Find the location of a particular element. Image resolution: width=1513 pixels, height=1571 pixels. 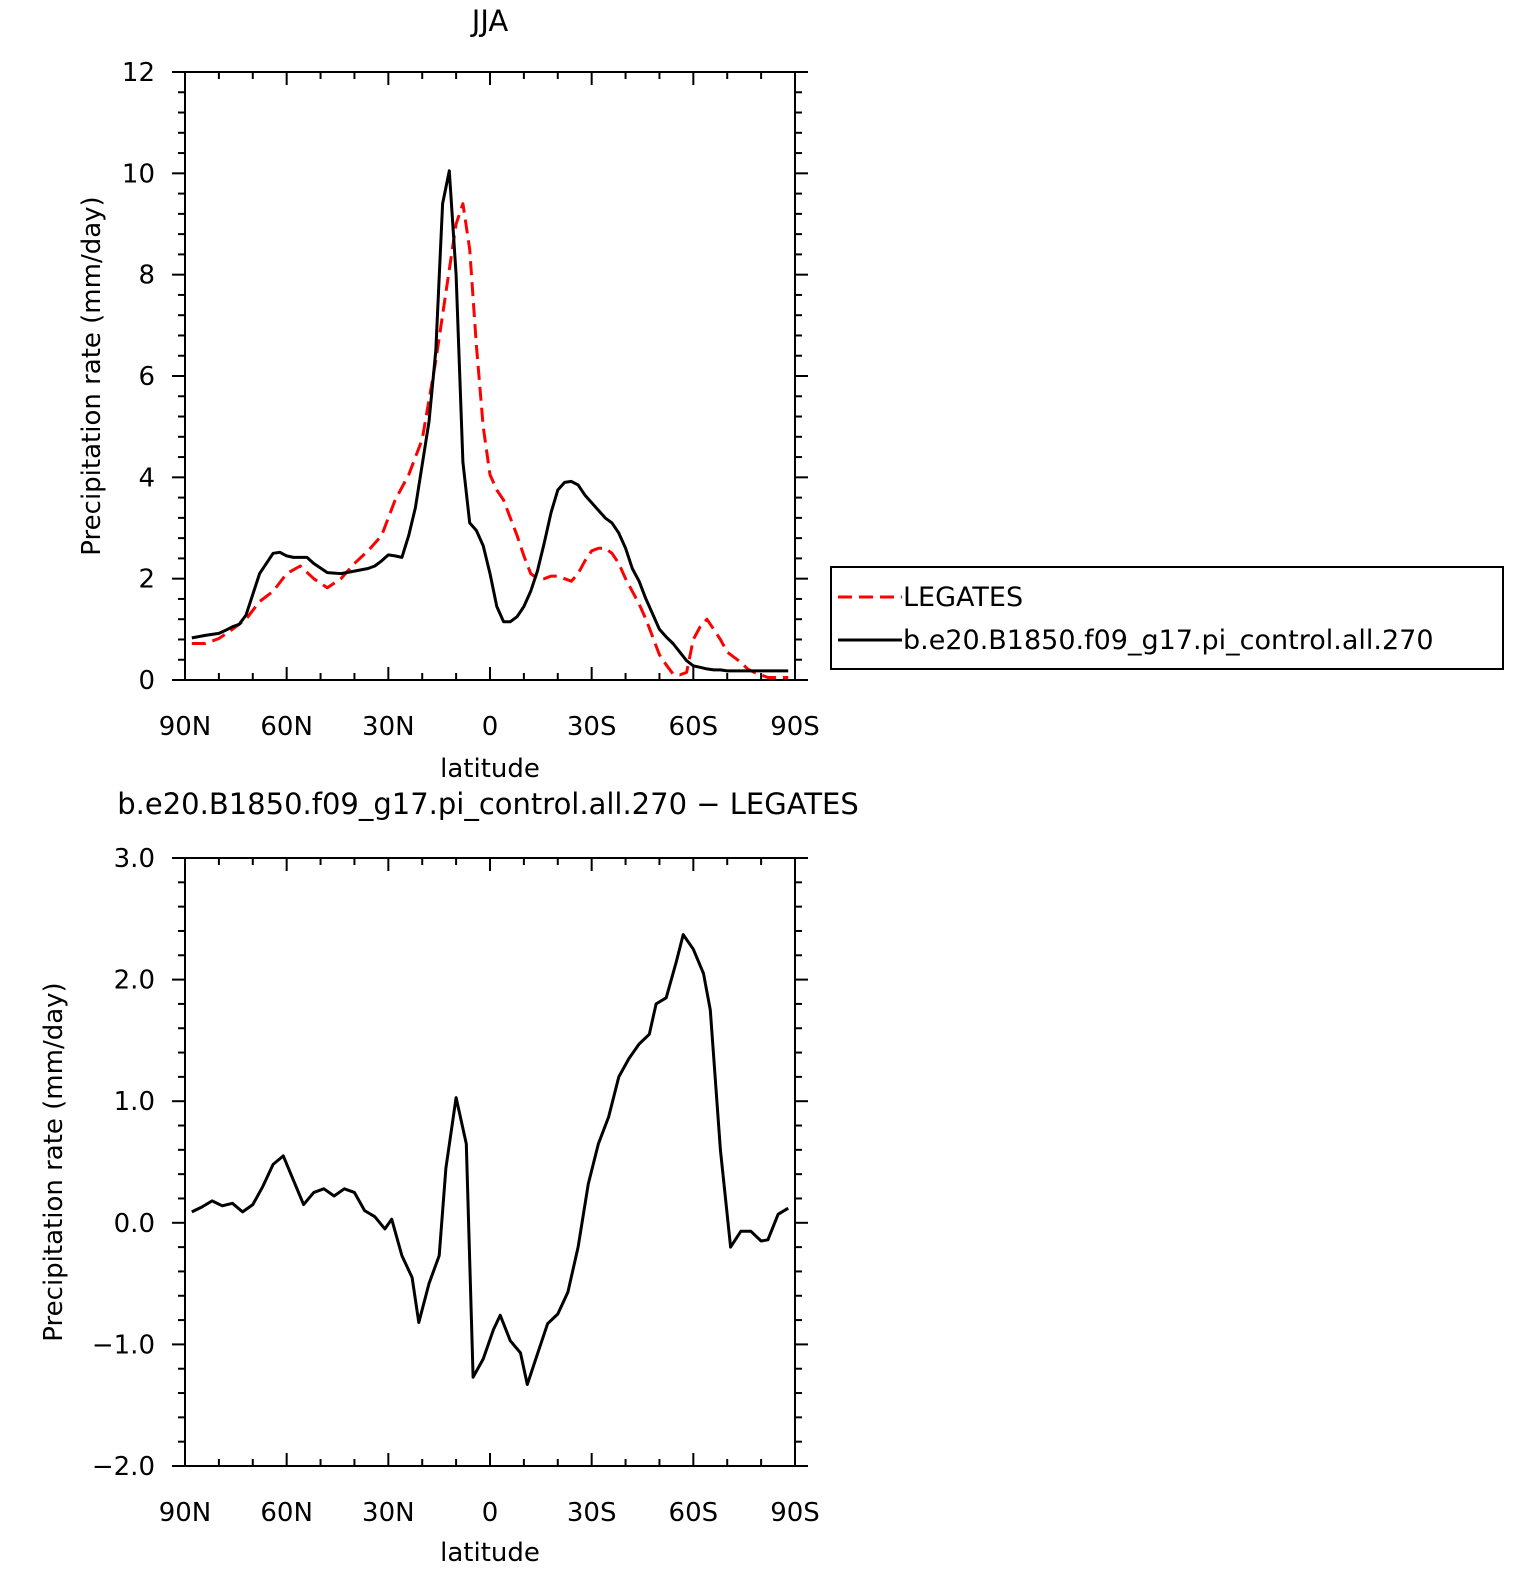

top-x-tick-label: 90N is located at coordinates (185, 727).